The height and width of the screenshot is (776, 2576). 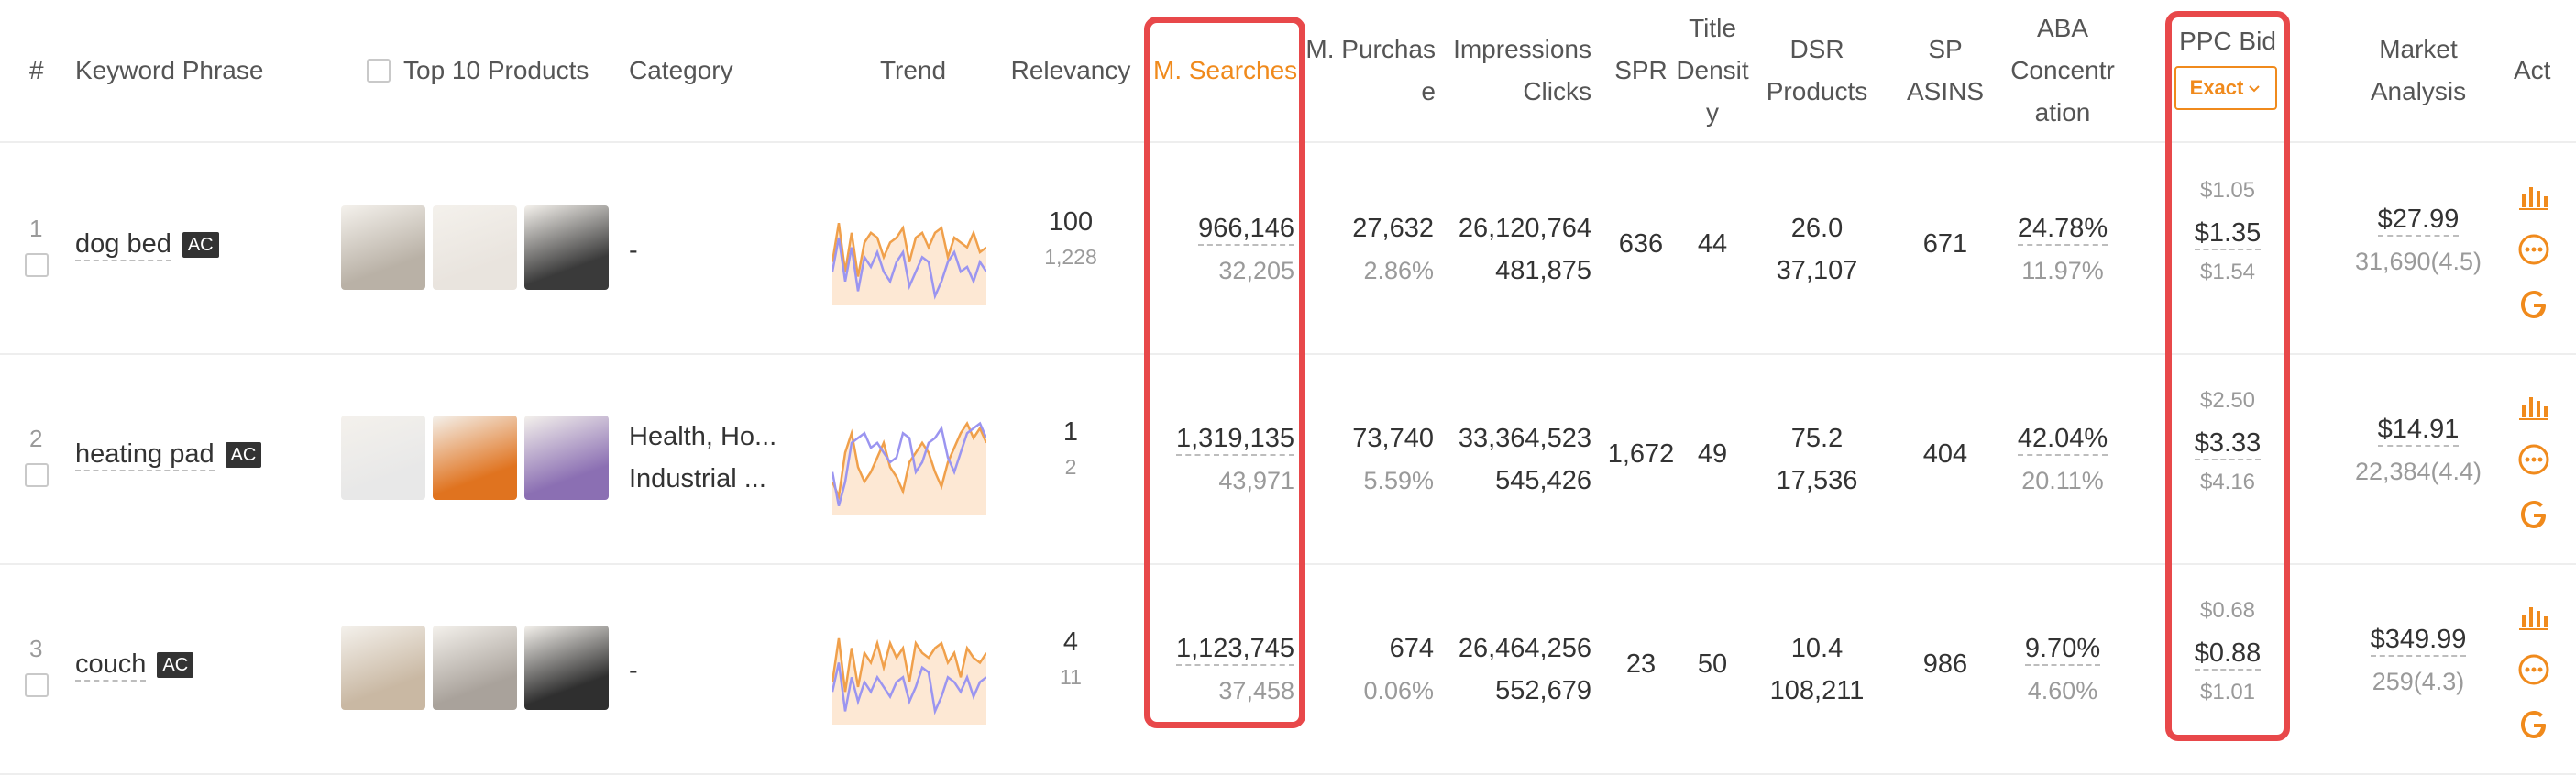 I want to click on market-analysis-cell: $27.99 31,690(4.5), so click(x=2418, y=240).